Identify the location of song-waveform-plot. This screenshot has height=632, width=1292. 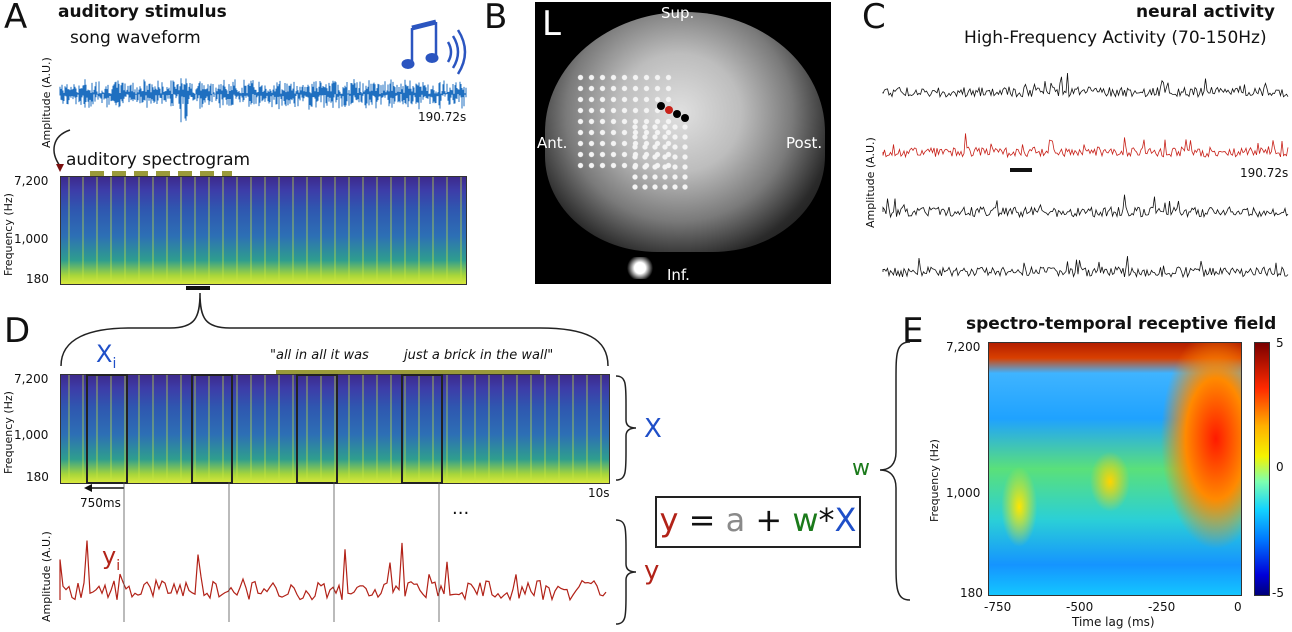
(263, 100).